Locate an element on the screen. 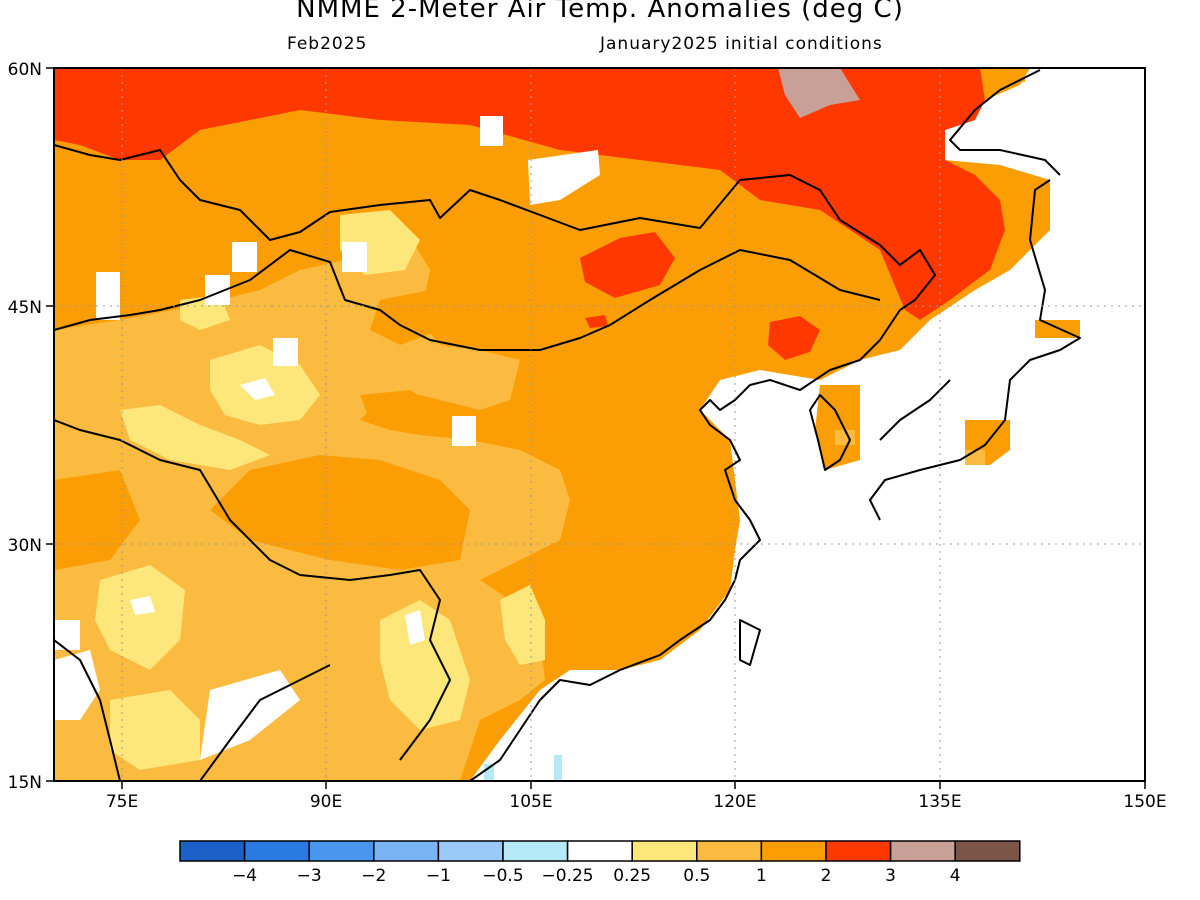 The width and height of the screenshot is (1200, 900). anomaly-level-0.5-yunnan is located at coordinates (522, 625).